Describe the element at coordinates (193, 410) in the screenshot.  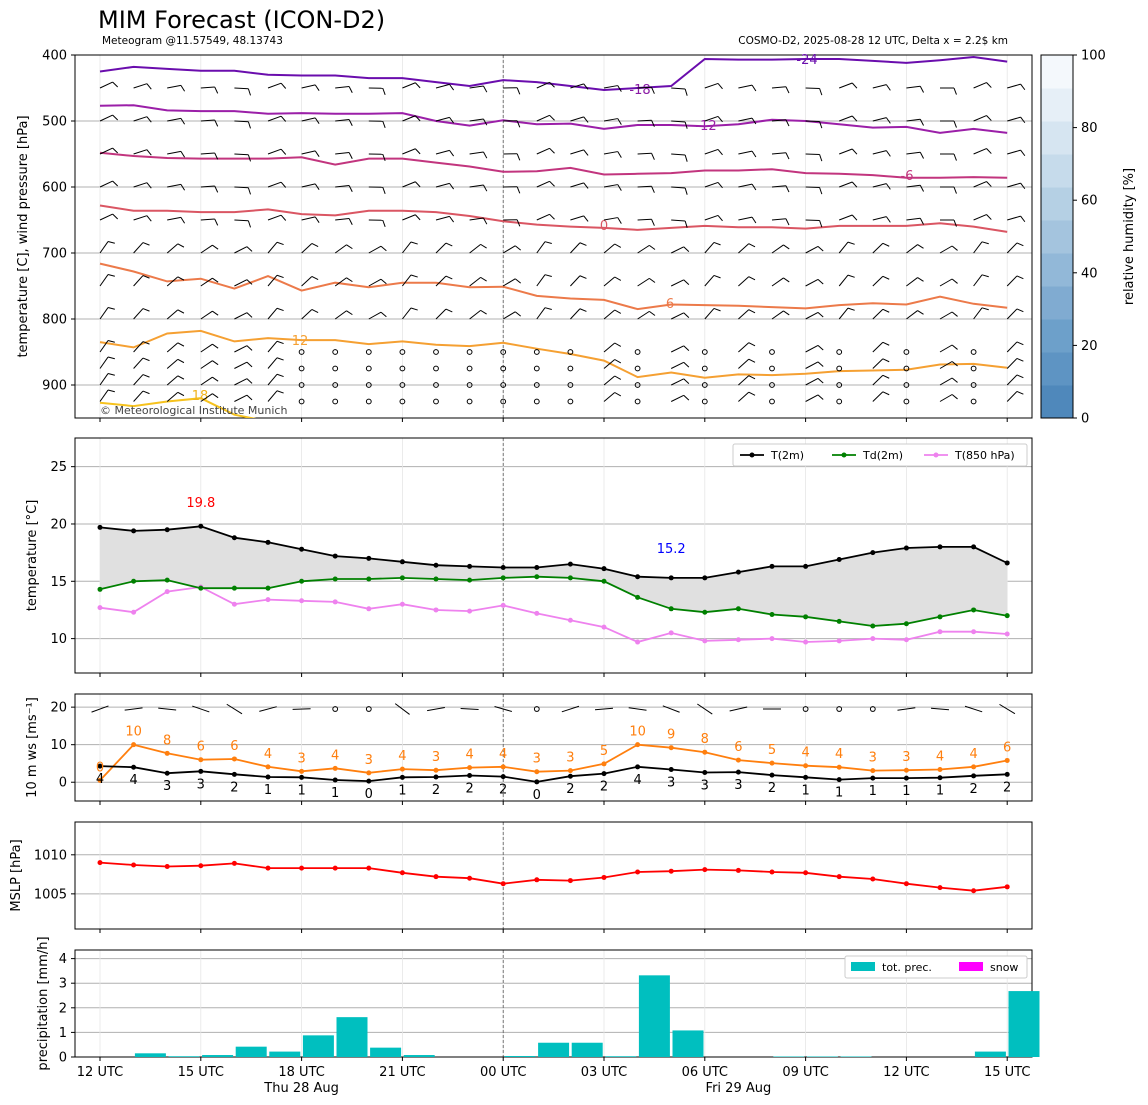
I see `copyright-text: © Meteorological Institute Munich` at that location.